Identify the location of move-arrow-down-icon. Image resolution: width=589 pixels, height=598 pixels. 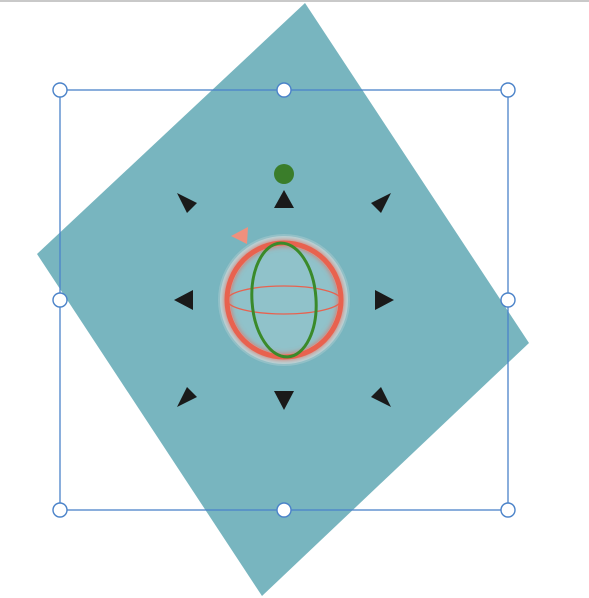
(284, 400).